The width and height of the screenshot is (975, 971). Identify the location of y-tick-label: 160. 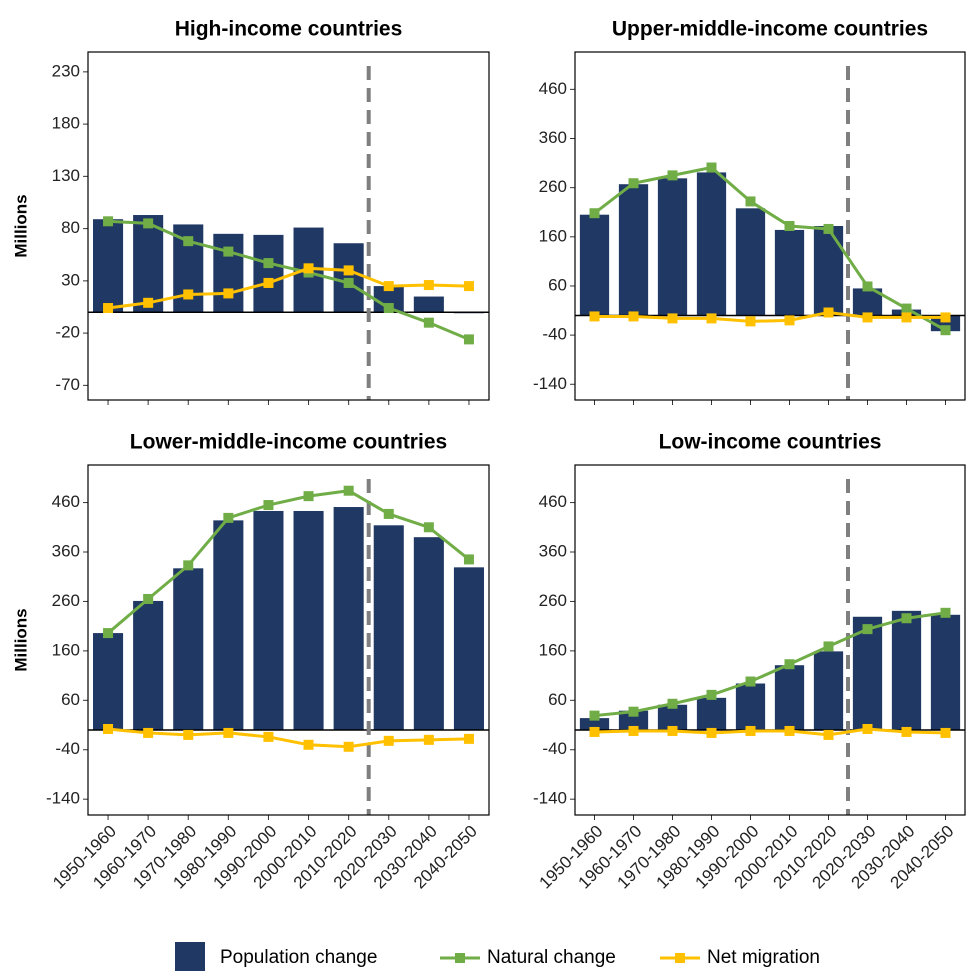
(553, 235).